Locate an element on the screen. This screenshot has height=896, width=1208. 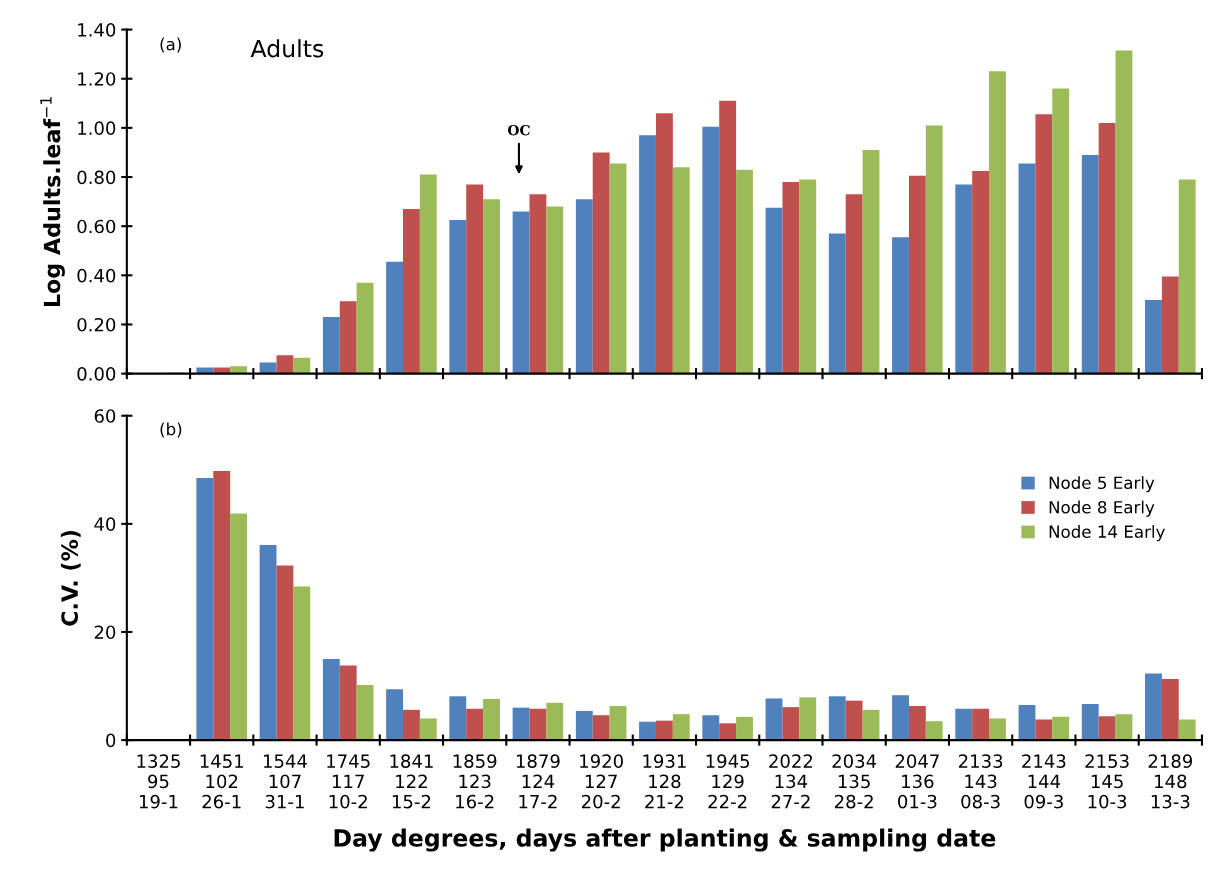
x-tick-label: 1745 117 10-2 is located at coordinates (348, 781).